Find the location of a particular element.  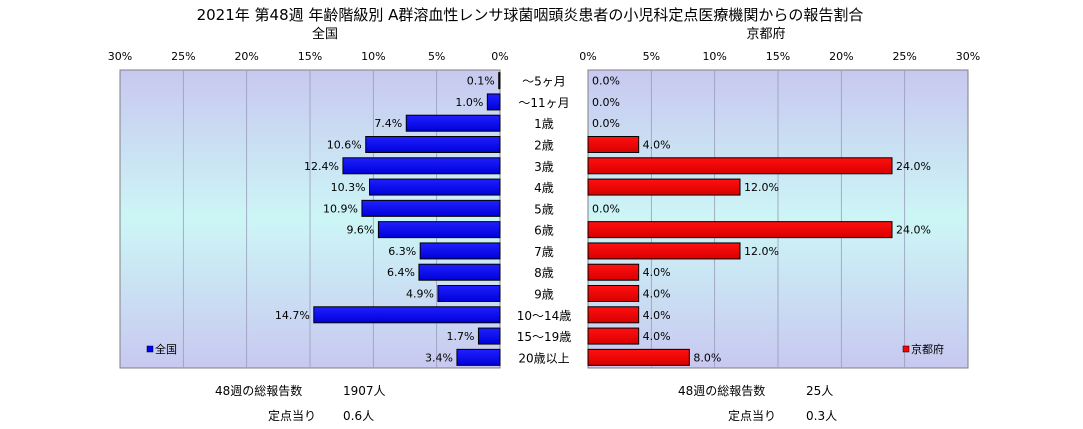

x-axis-ticks-national: 30% 25% 20% 15% 10% 5% 0% is located at coordinates (308, 56).